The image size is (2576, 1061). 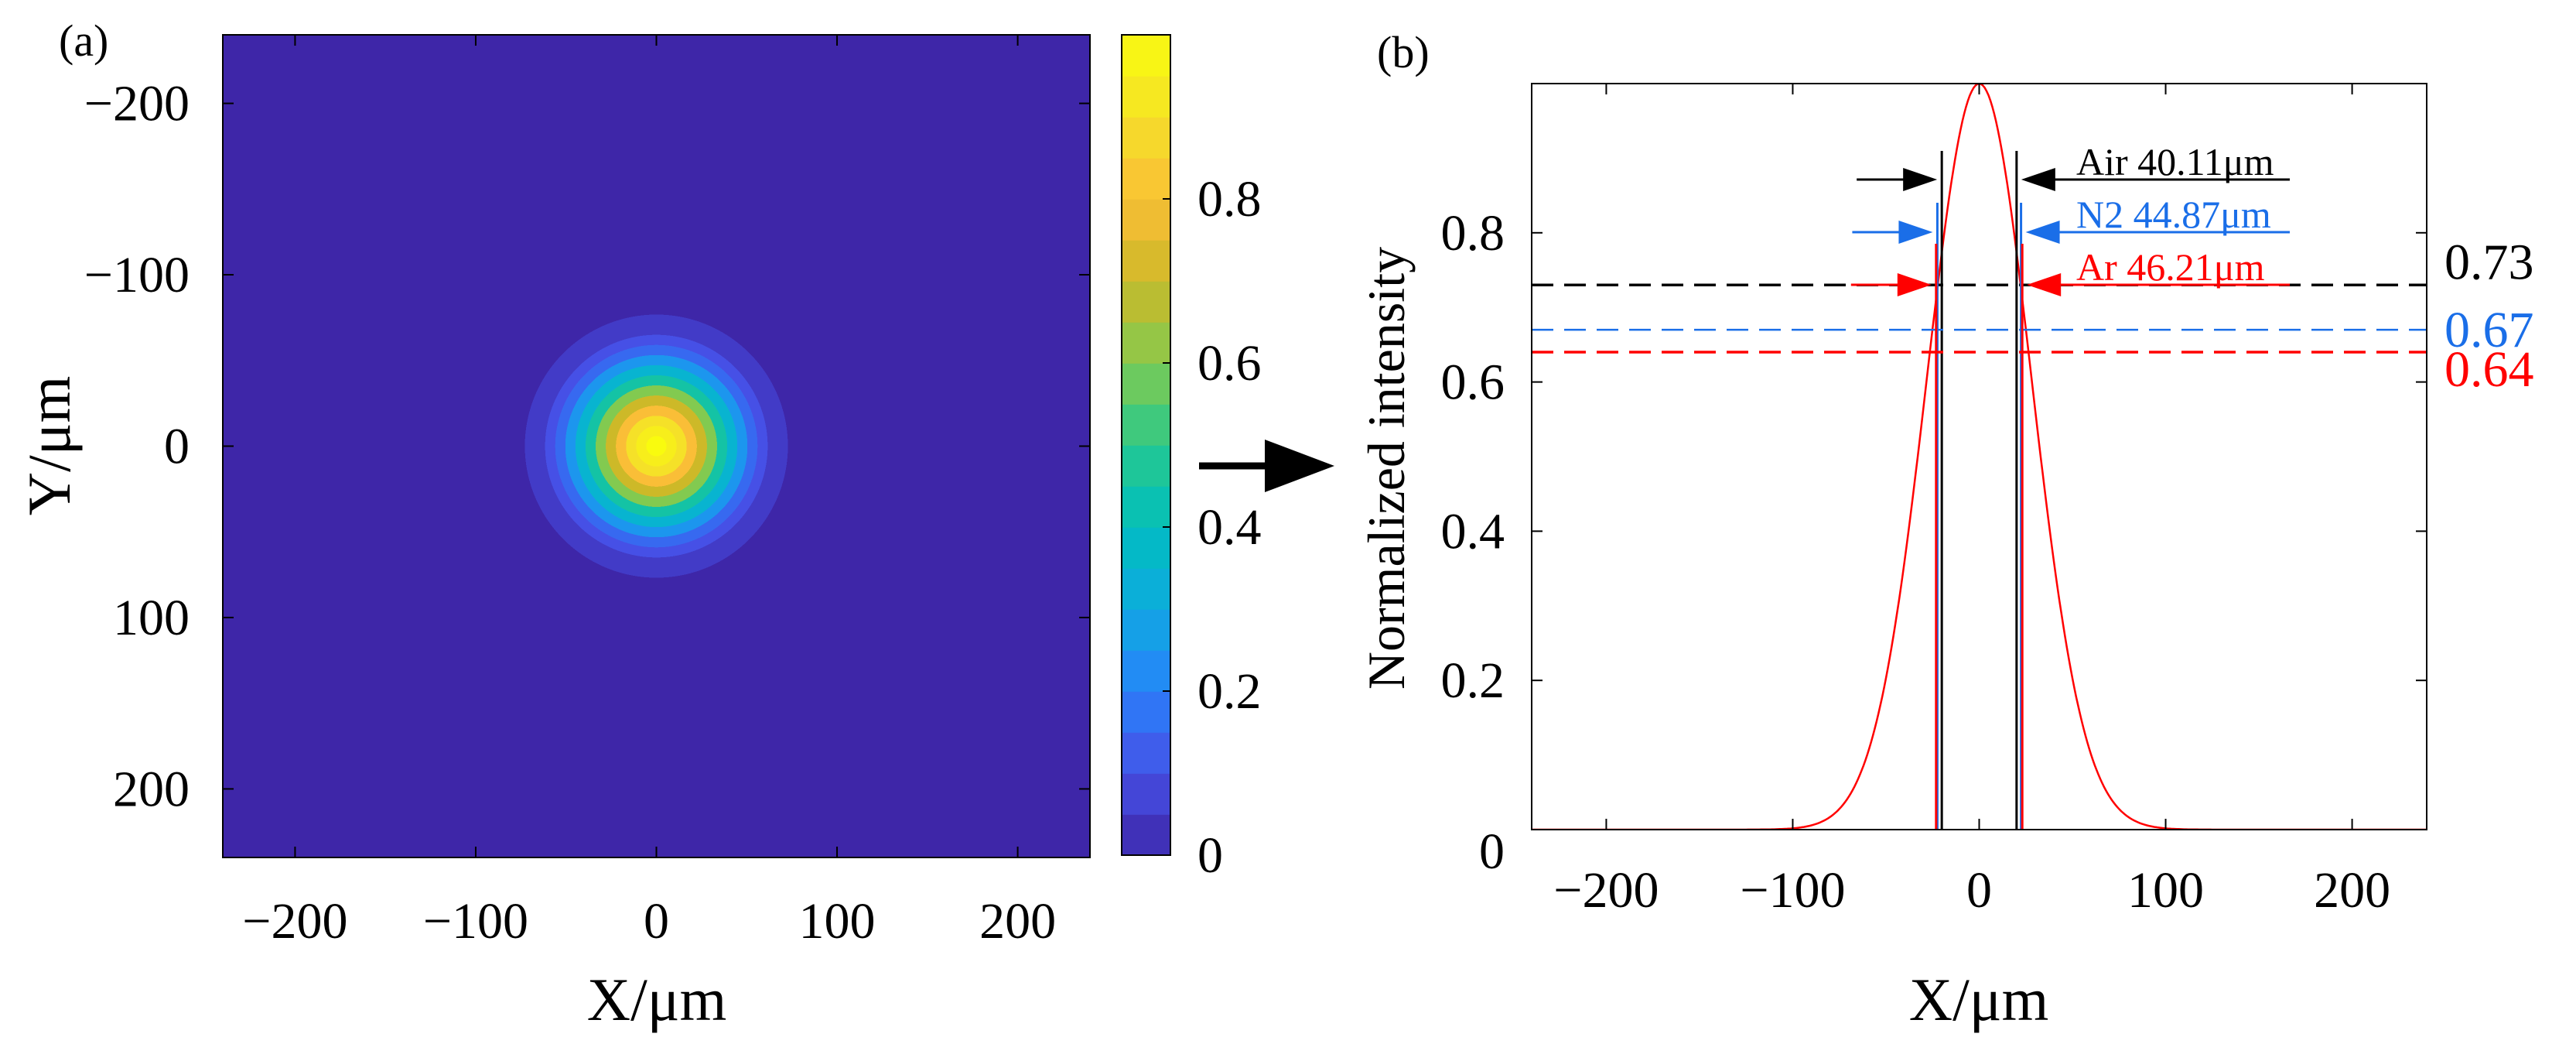 I want to click on width-label-ar: Ar 46.21μm, so click(x=2170, y=267).